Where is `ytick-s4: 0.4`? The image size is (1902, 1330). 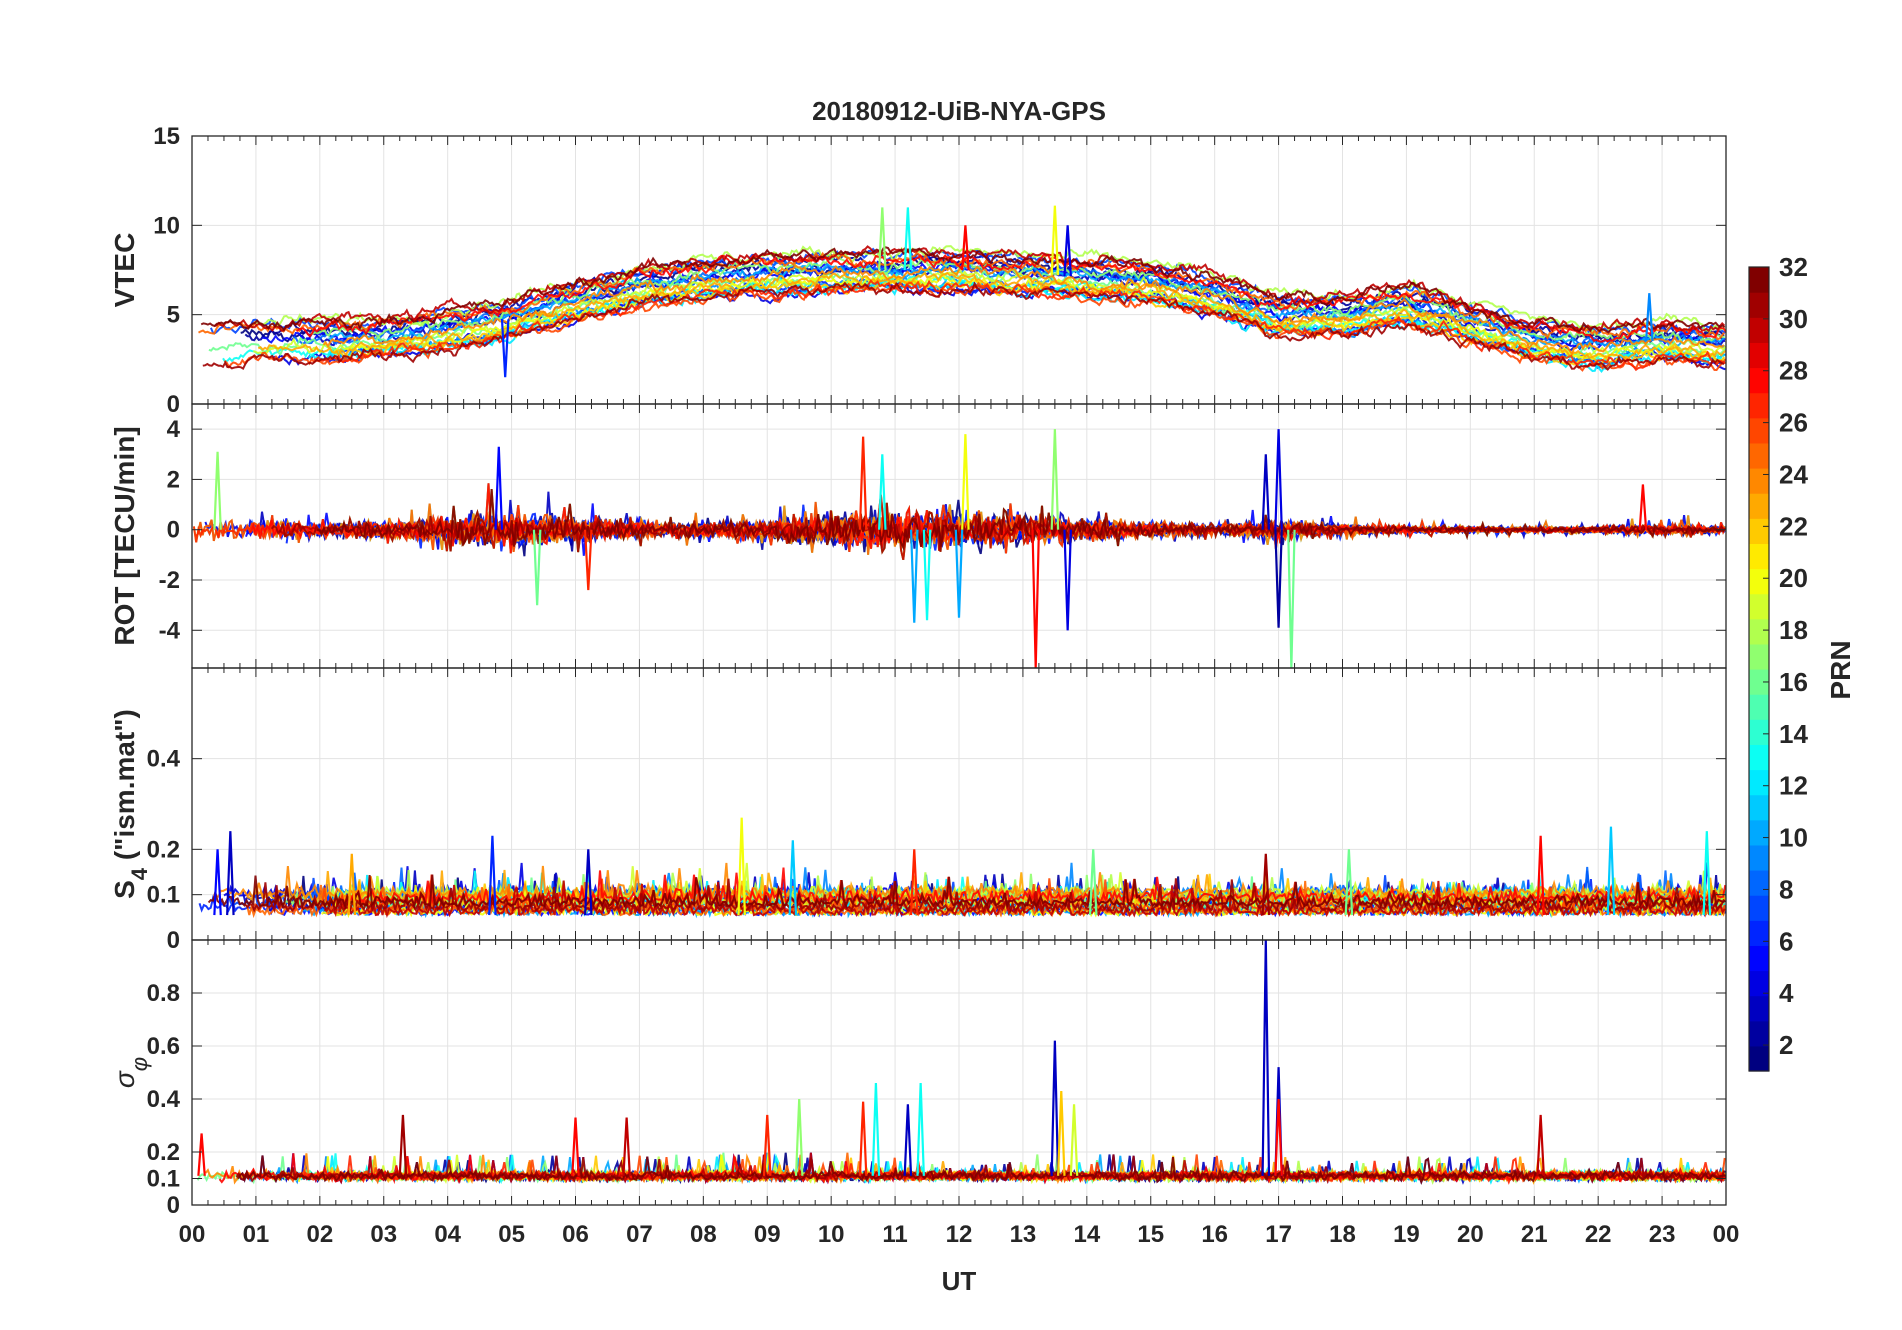 ytick-s4: 0.4 is located at coordinates (164, 759).